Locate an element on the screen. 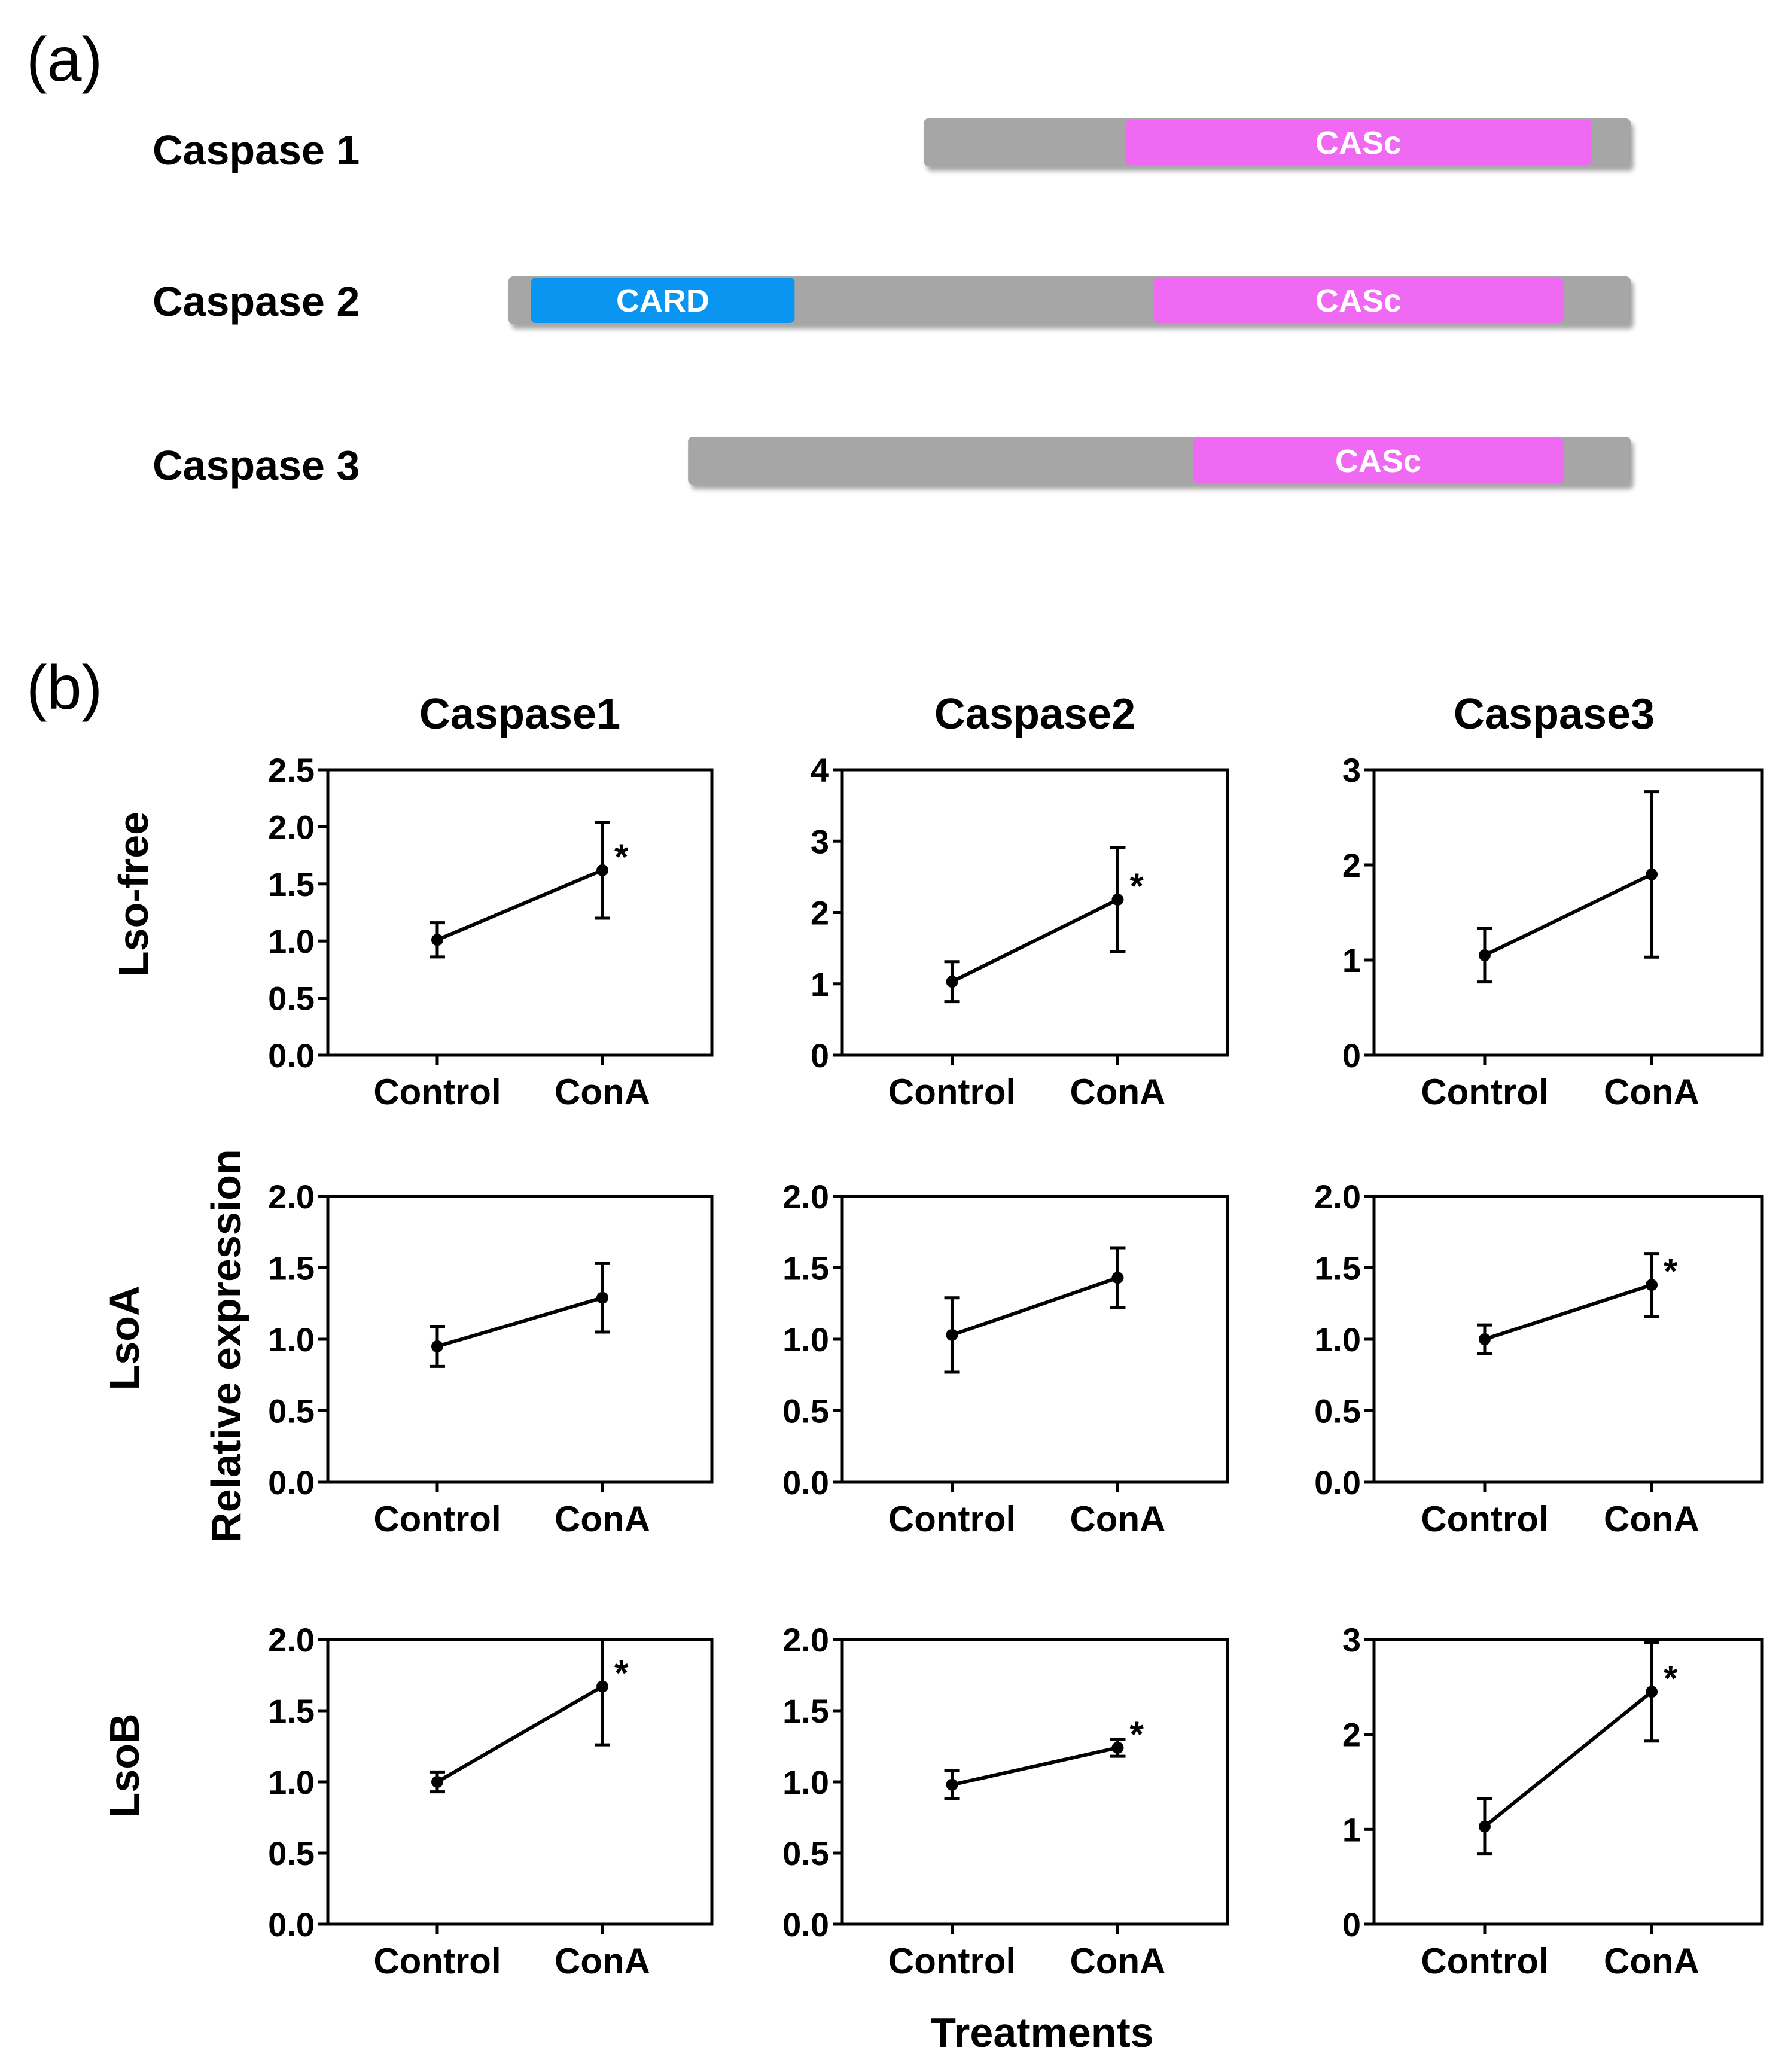 The width and height of the screenshot is (1785, 2072). panel-b-label: (b) is located at coordinates (64, 688).